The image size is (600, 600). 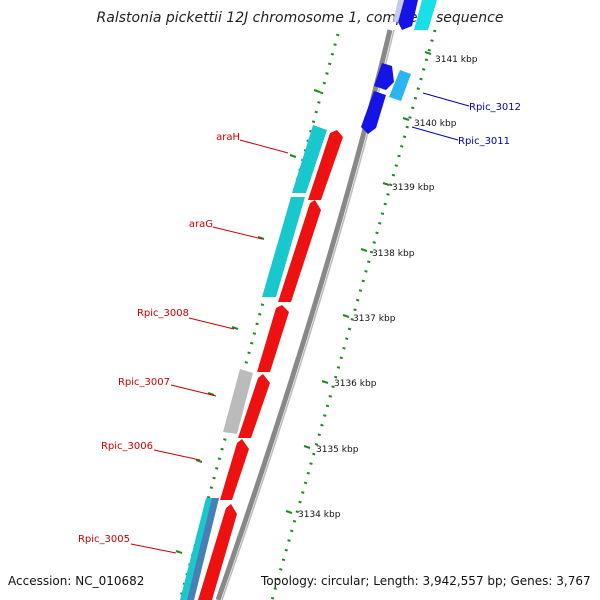 I want to click on gene-araH-reverse, so click(x=309, y=159).